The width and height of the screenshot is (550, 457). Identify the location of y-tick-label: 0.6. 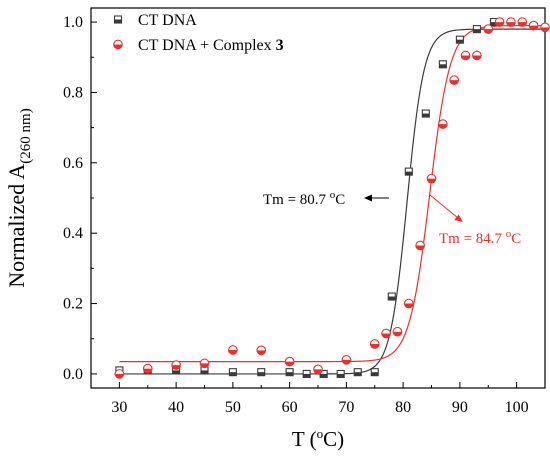
(73, 163).